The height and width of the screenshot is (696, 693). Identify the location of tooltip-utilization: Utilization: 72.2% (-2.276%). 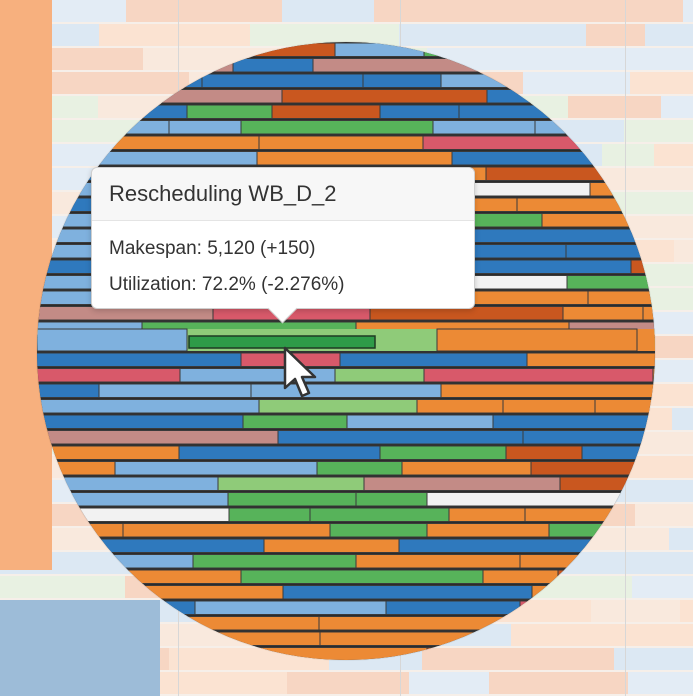
(227, 284).